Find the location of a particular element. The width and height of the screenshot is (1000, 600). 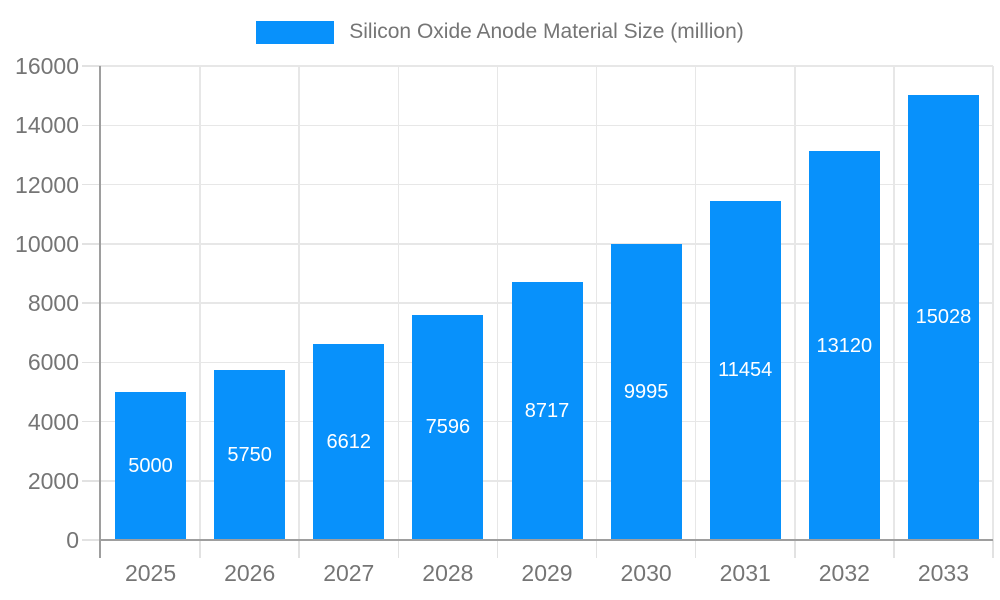

bar-value-label: 9995 is located at coordinates (646, 391).